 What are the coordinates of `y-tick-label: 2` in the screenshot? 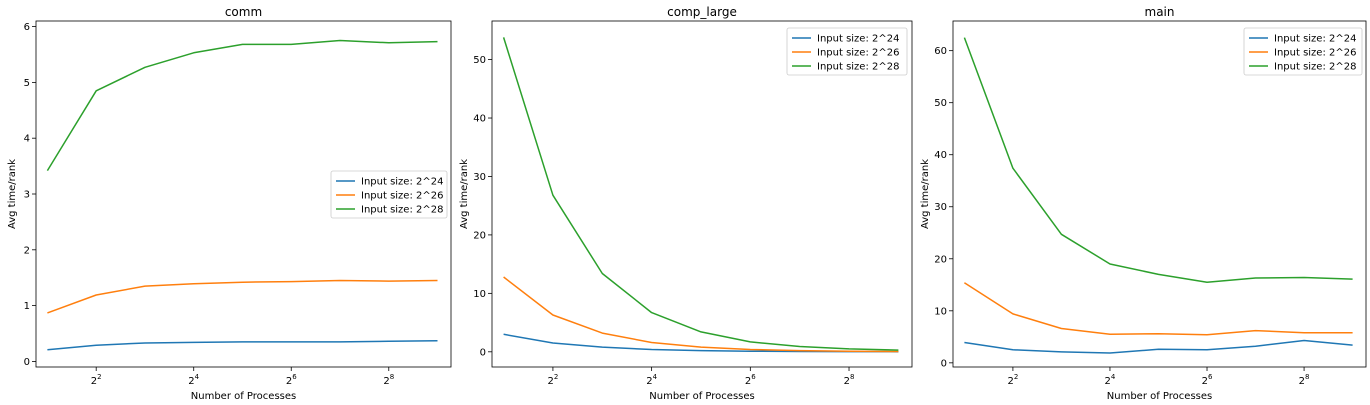 It's located at (27, 250).